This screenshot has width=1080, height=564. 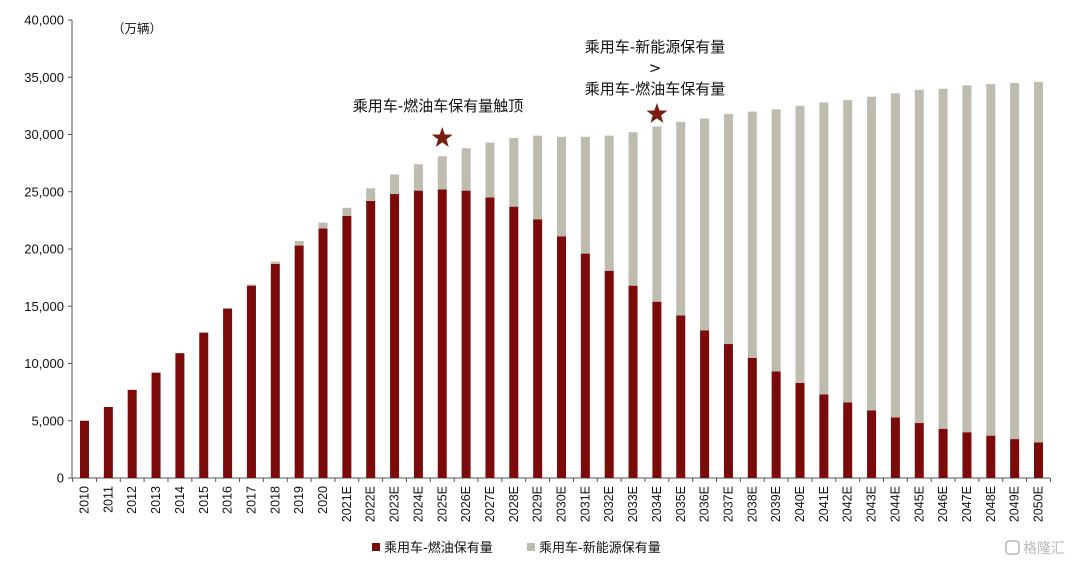 I want to click on annotation-crossover-line: 乘用车-新能源保有量, so click(x=655, y=47).